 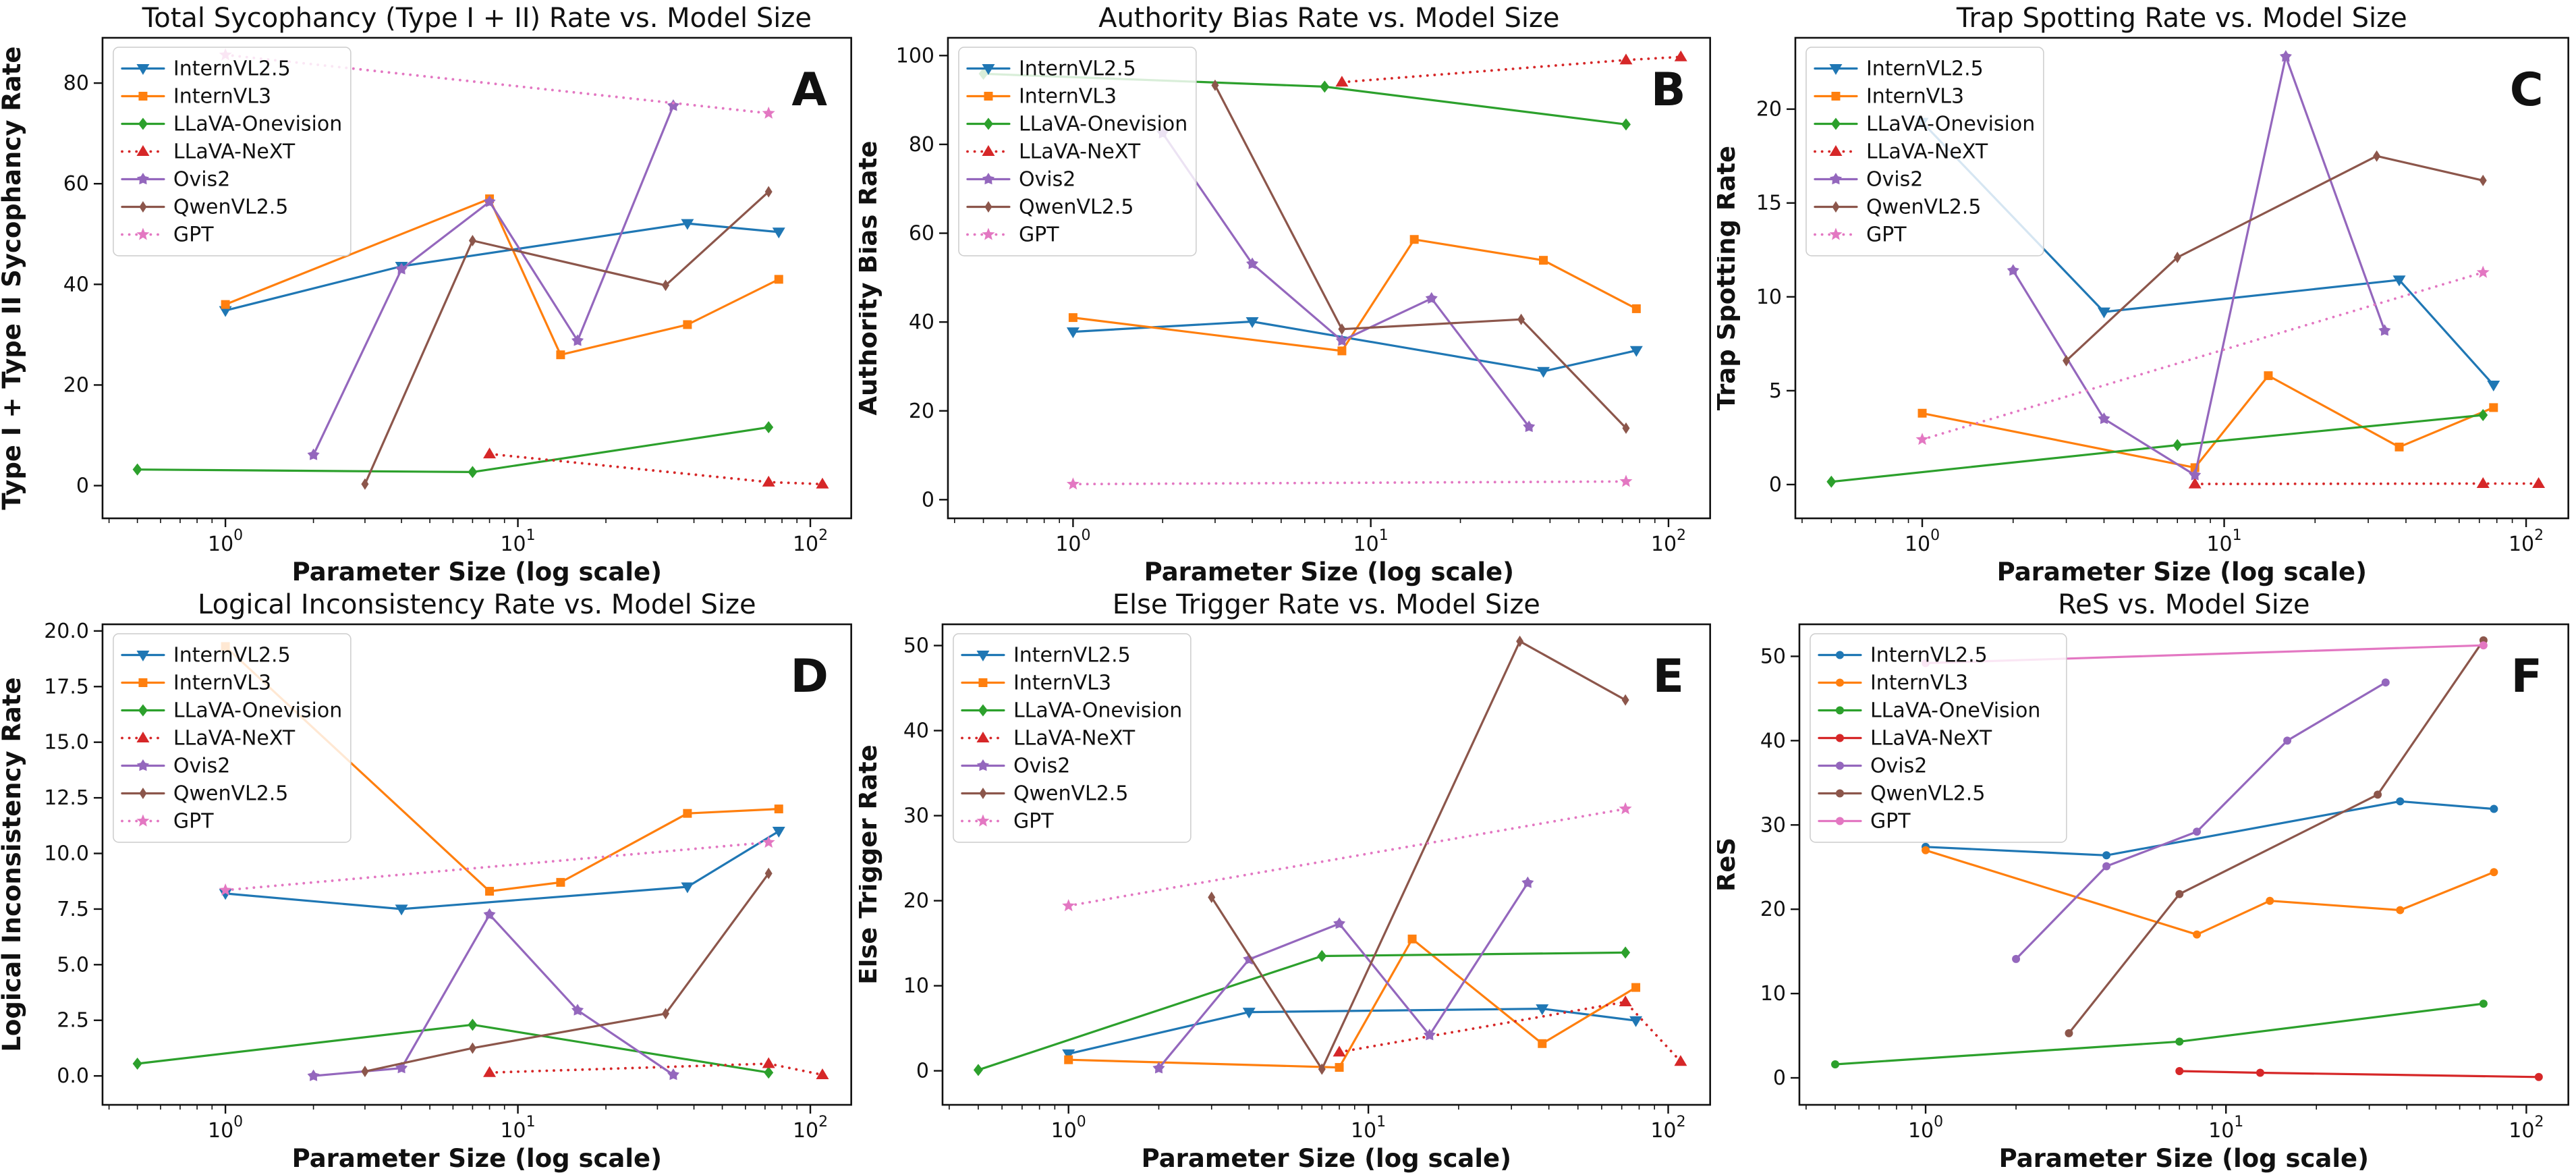 I want to click on y-axis: 0 5 10 15 20 Trap Spotting Rate, so click(x=1756, y=298).